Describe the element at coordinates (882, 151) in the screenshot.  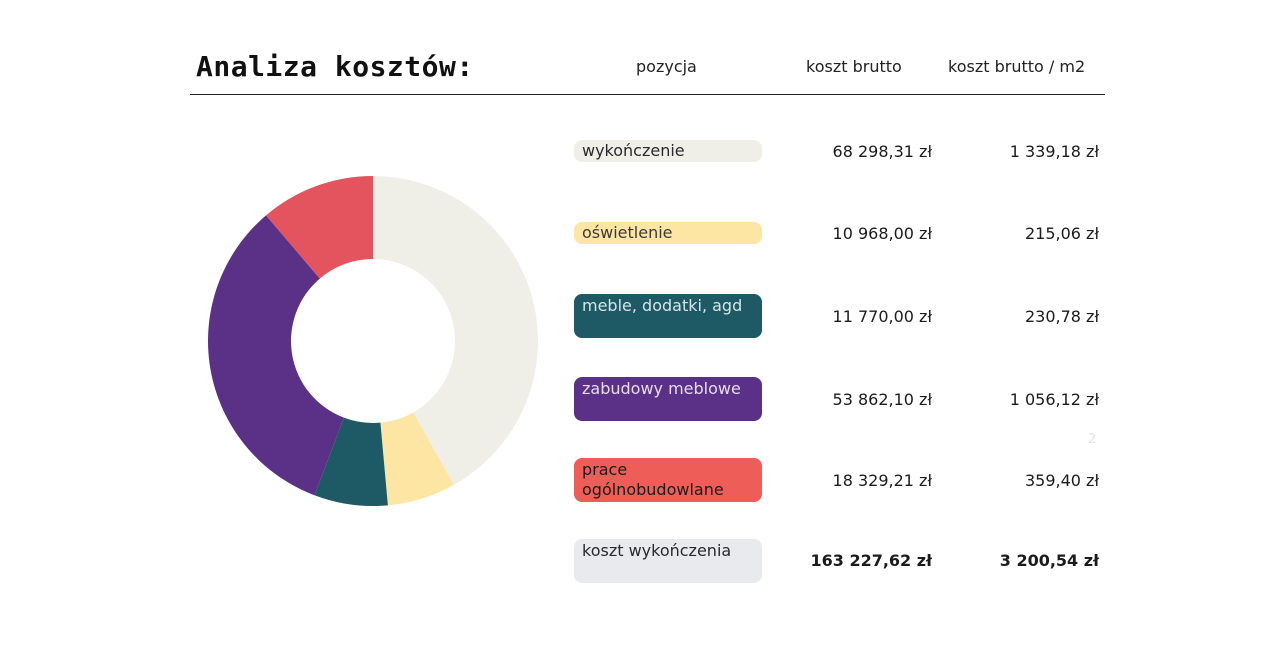
I see `gross-cost-value: 68 298,31 zł` at that location.